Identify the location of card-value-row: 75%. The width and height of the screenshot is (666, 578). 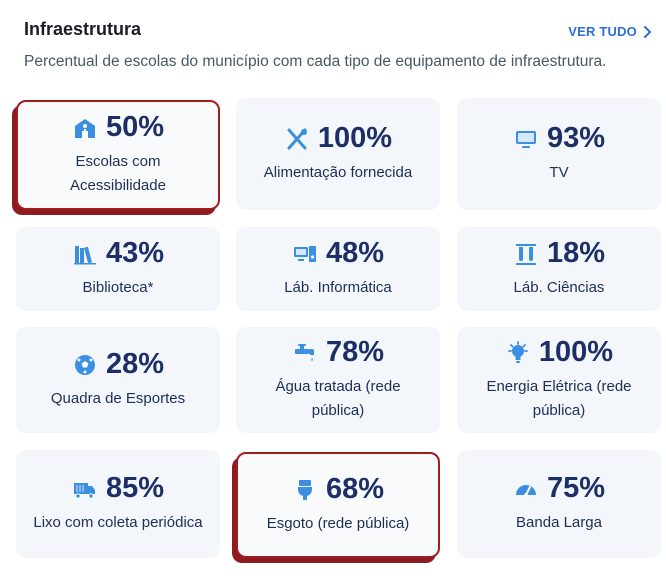
(559, 488).